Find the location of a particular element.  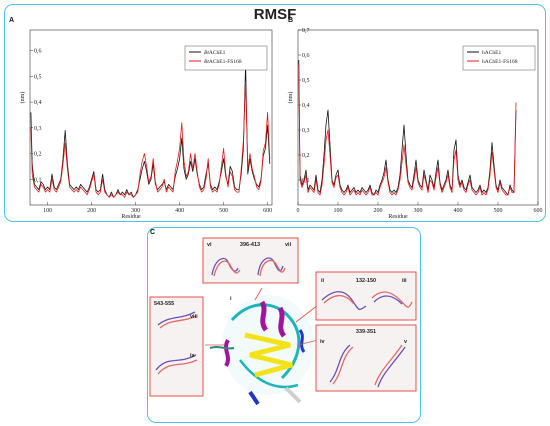

panel-a-x-tick-label-5: 600 is located at coordinates (267, 211).